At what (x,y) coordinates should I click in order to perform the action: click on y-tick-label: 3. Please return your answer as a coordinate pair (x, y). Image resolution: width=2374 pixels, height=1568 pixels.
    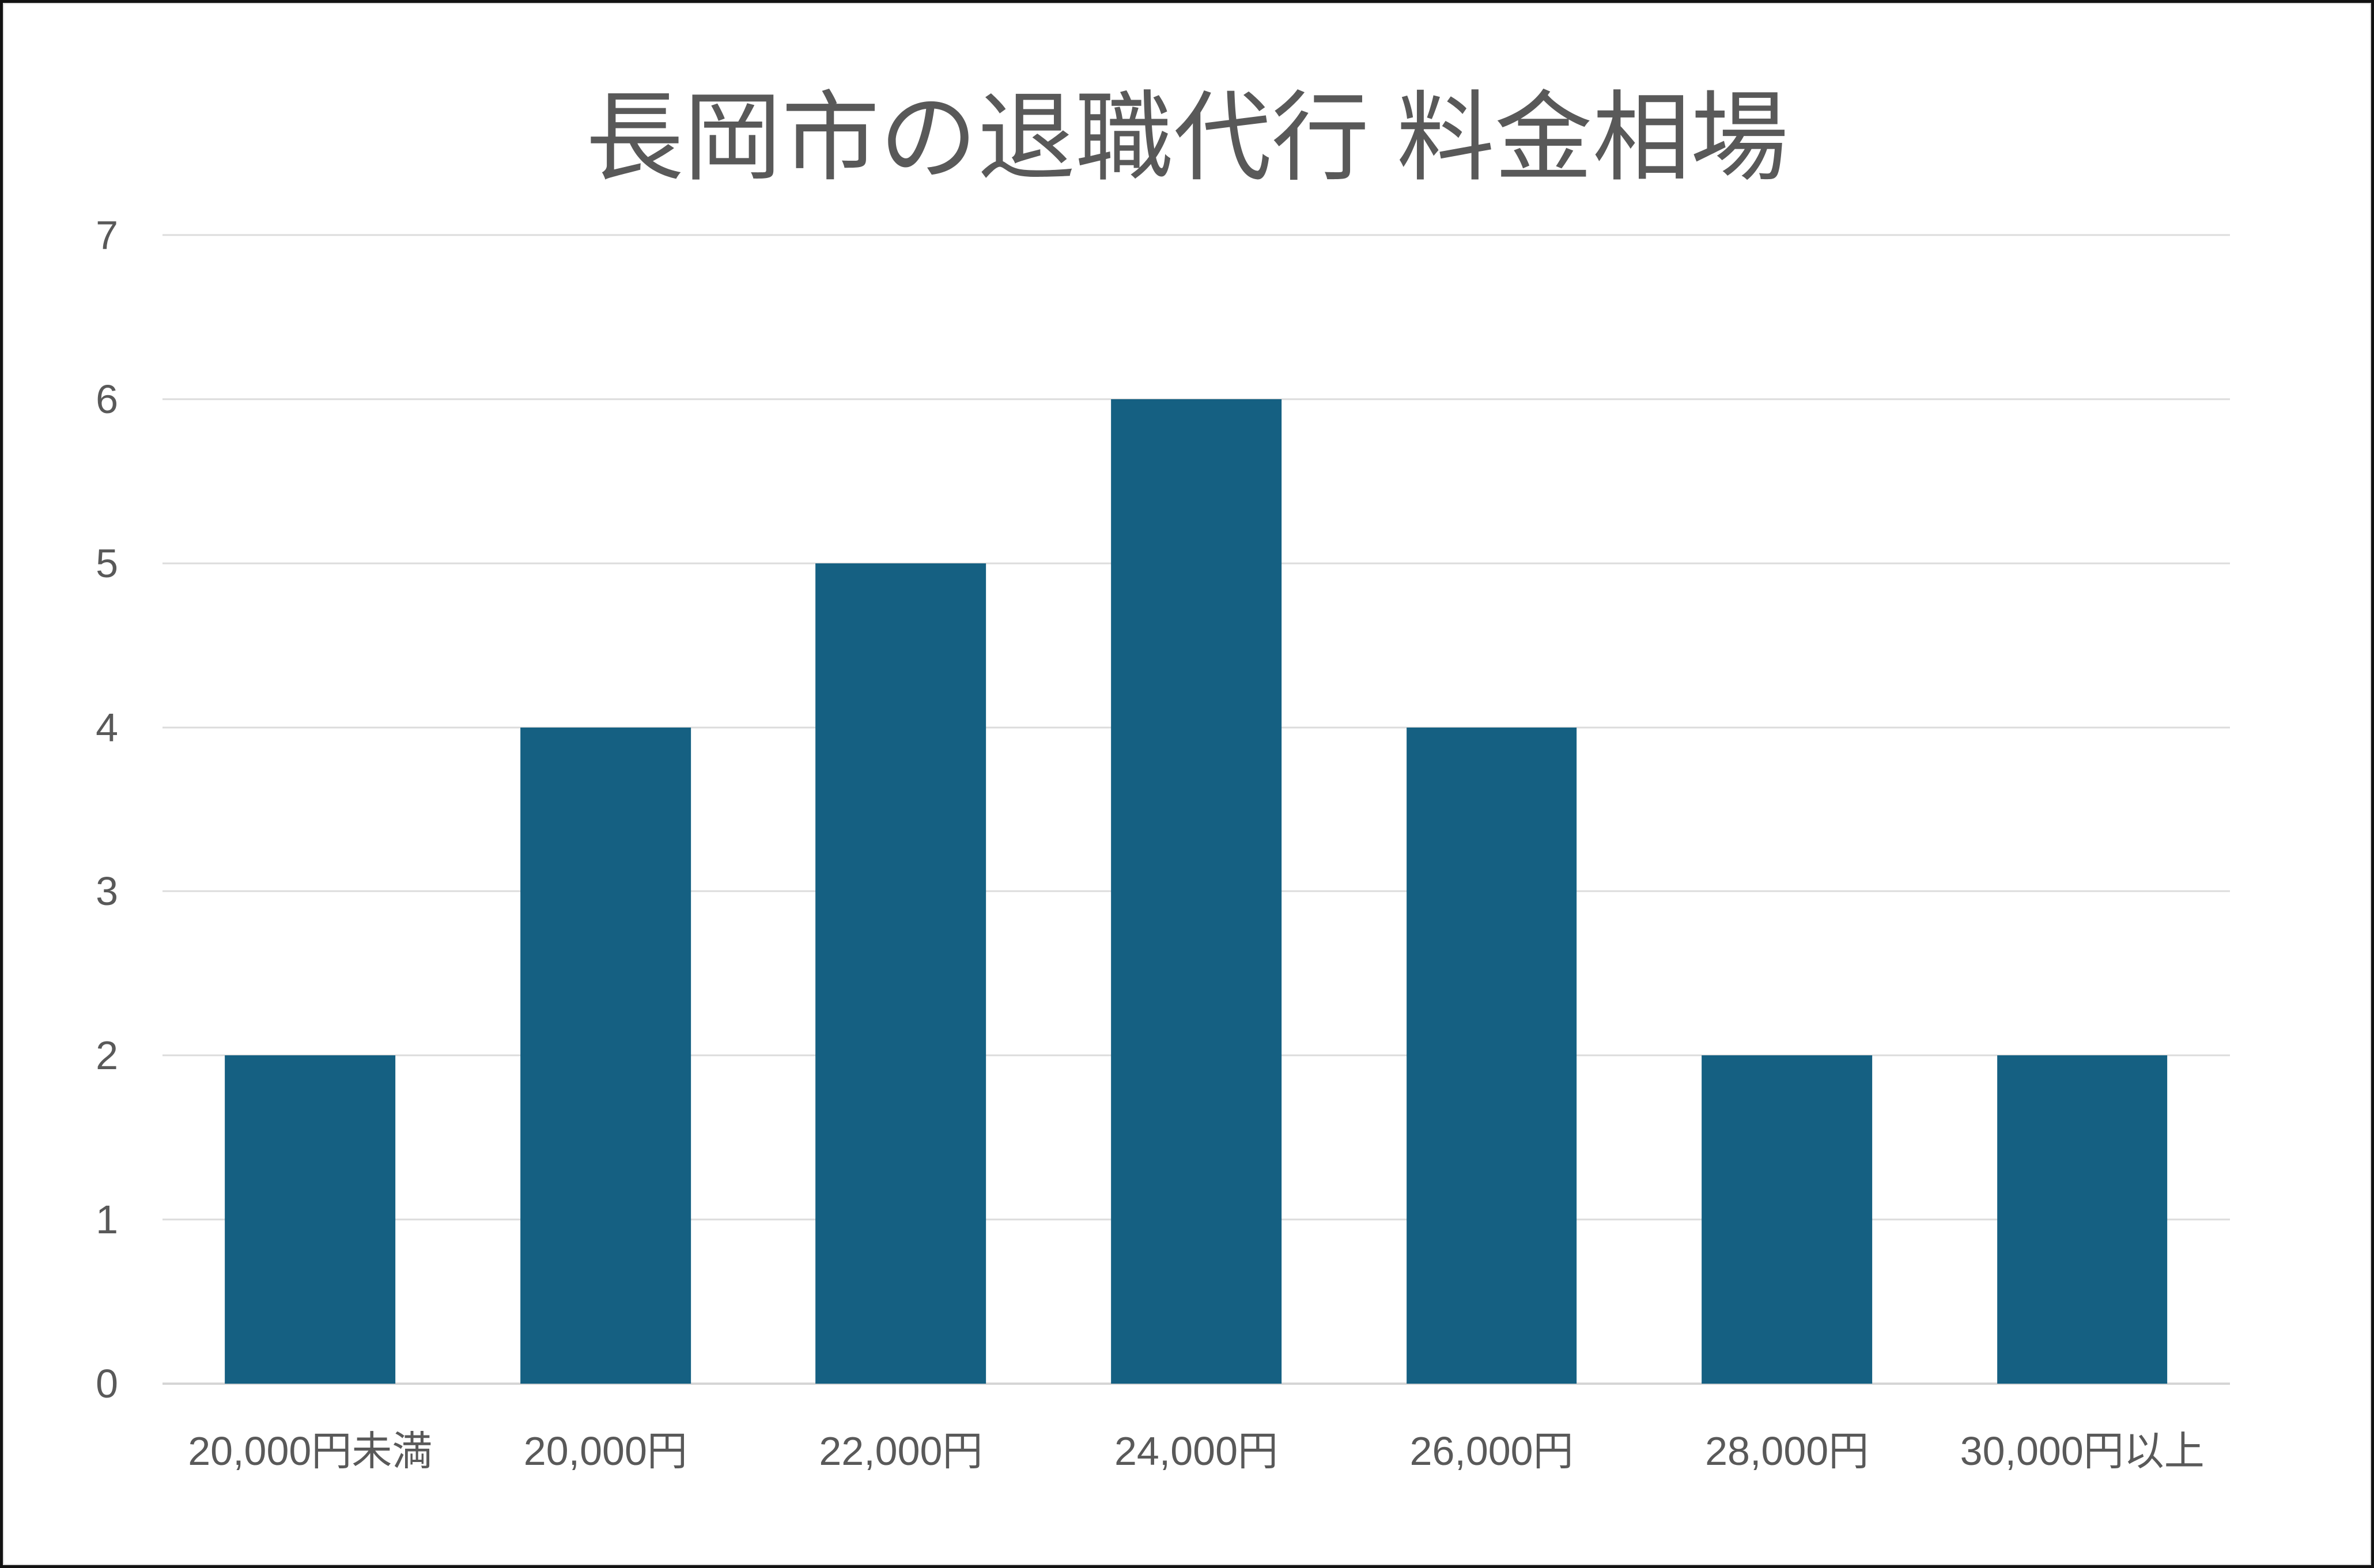
    Looking at the image, I should click on (107, 891).